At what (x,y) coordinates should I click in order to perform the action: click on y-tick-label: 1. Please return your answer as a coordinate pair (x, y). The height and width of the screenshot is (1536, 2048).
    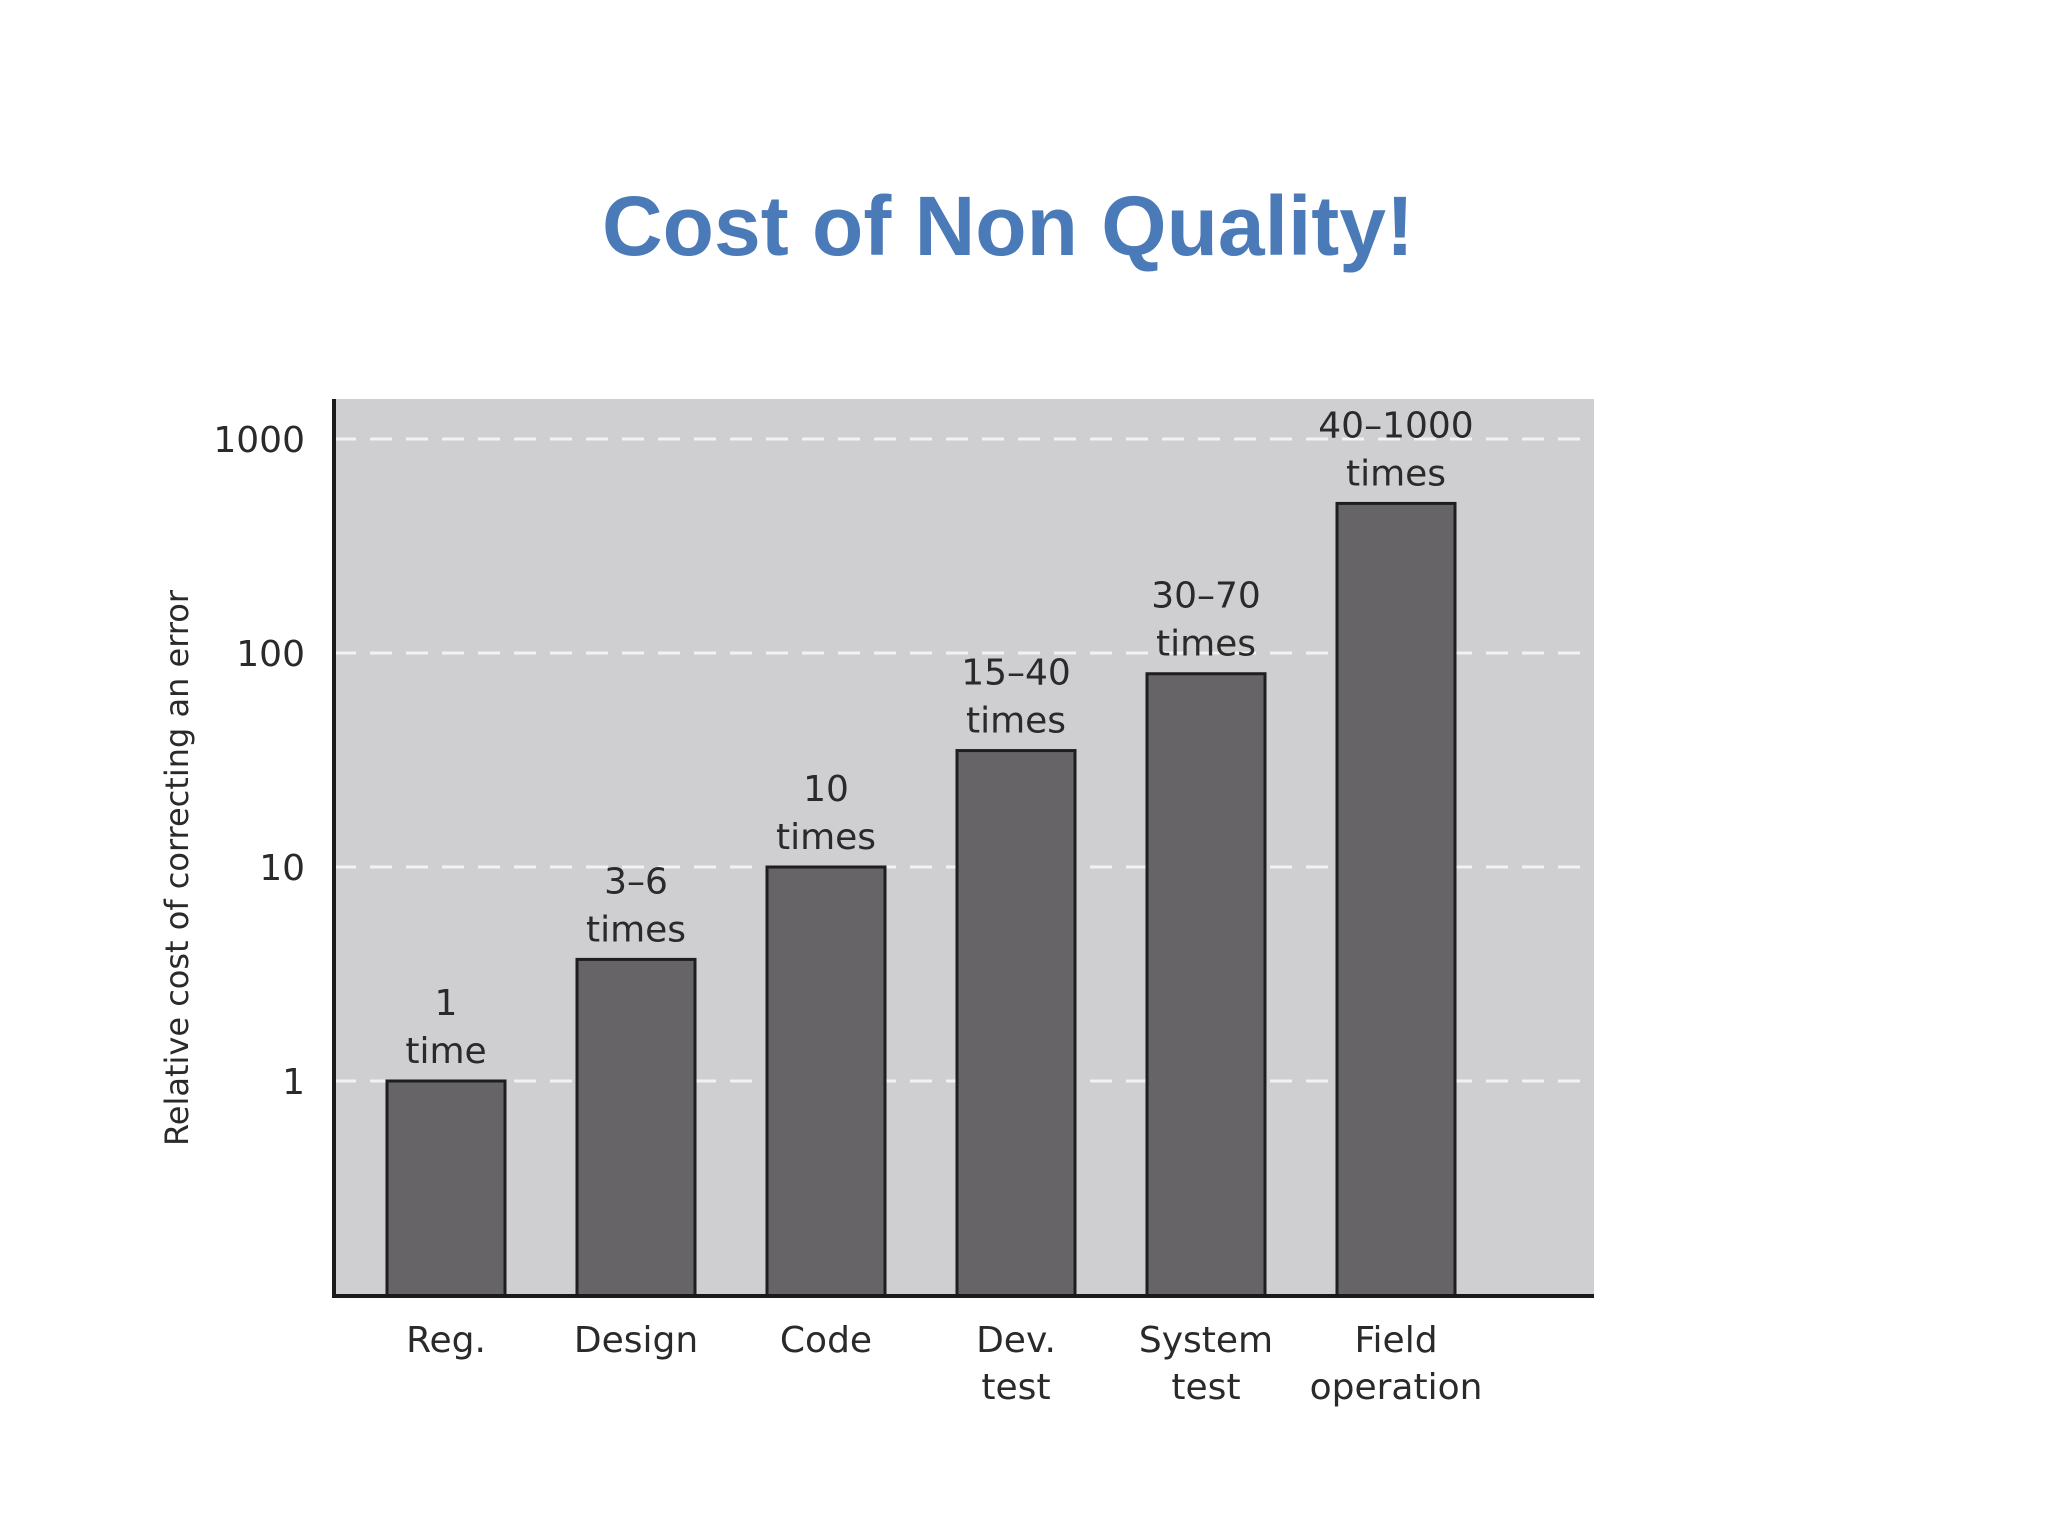
    Looking at the image, I should click on (293, 1082).